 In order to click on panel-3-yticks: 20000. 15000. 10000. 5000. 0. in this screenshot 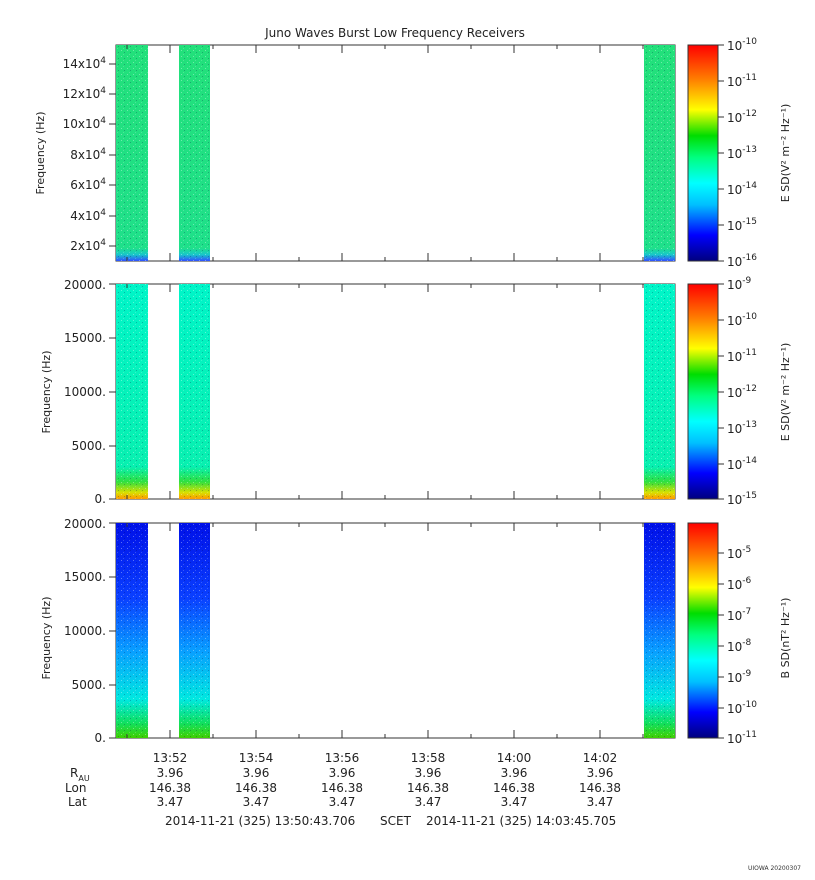, I will do `click(90, 631)`.